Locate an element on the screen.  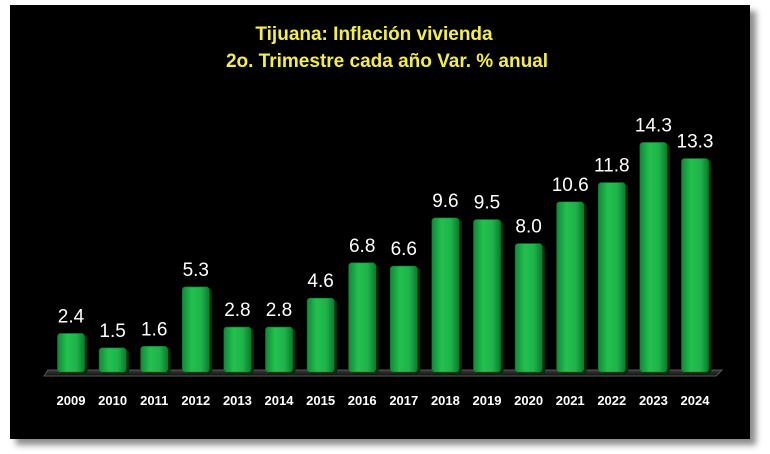
x-tick-2024: 2024 is located at coordinates (696, 400).